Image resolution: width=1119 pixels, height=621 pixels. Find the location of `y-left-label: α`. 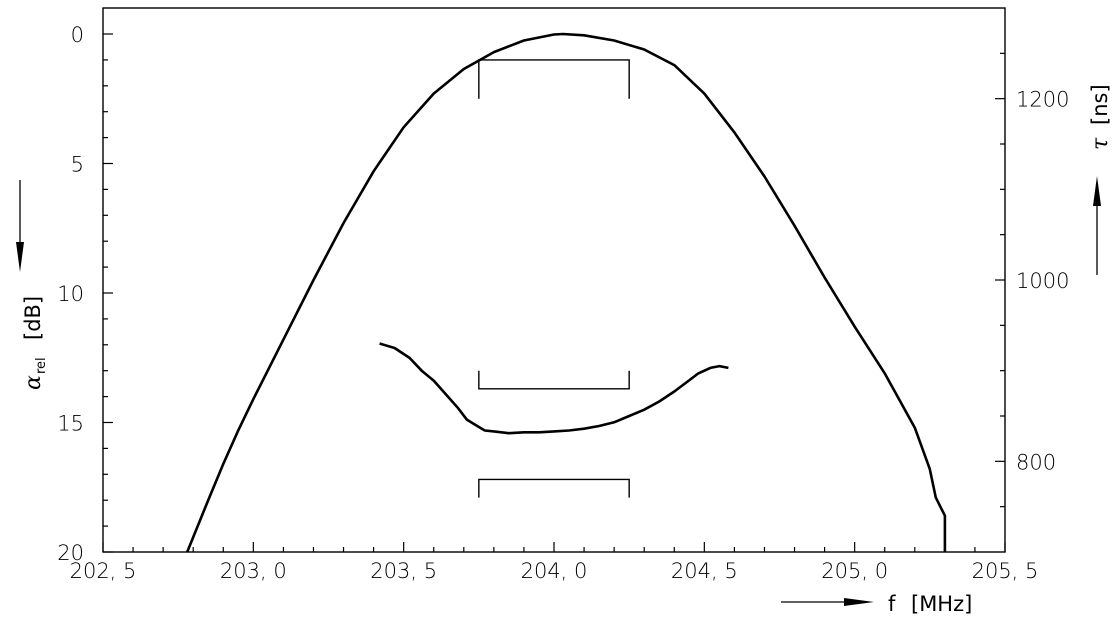

y-left-label: α is located at coordinates (33, 382).